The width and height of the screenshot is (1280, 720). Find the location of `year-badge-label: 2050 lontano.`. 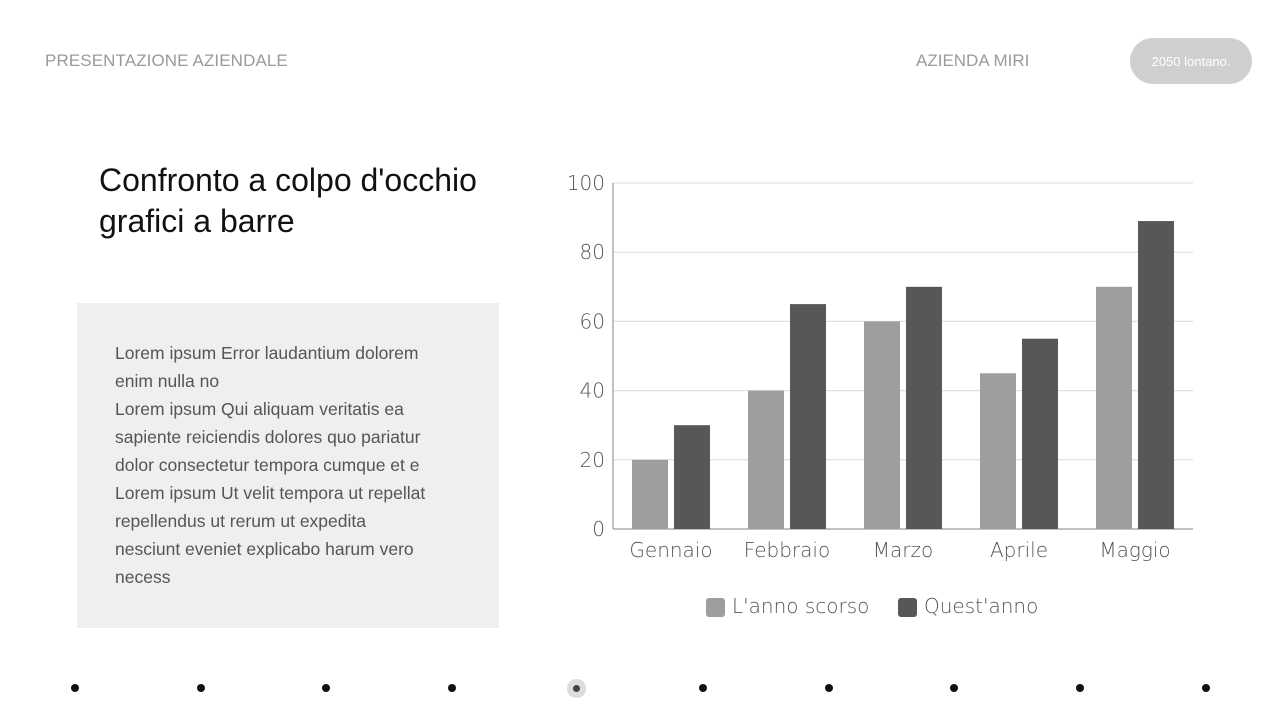

year-badge-label: 2050 lontano. is located at coordinates (1191, 61).